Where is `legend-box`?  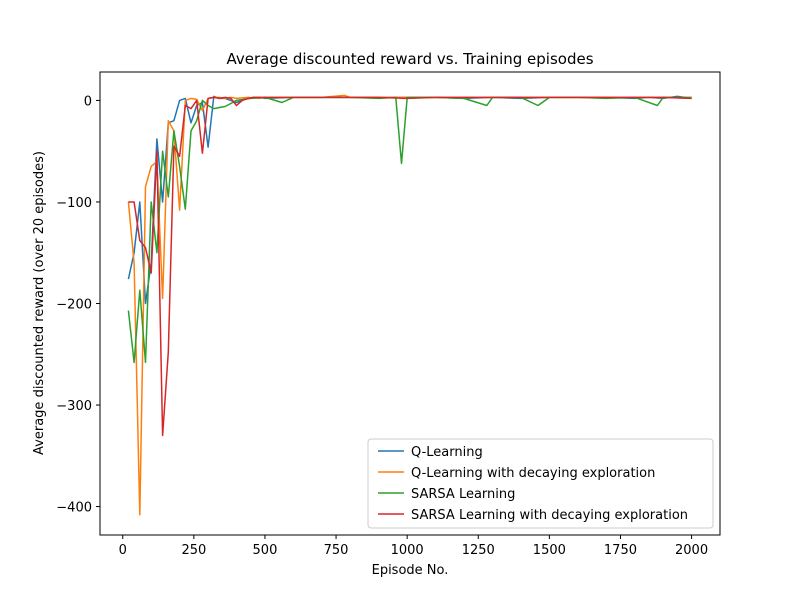
legend-box is located at coordinates (540, 483).